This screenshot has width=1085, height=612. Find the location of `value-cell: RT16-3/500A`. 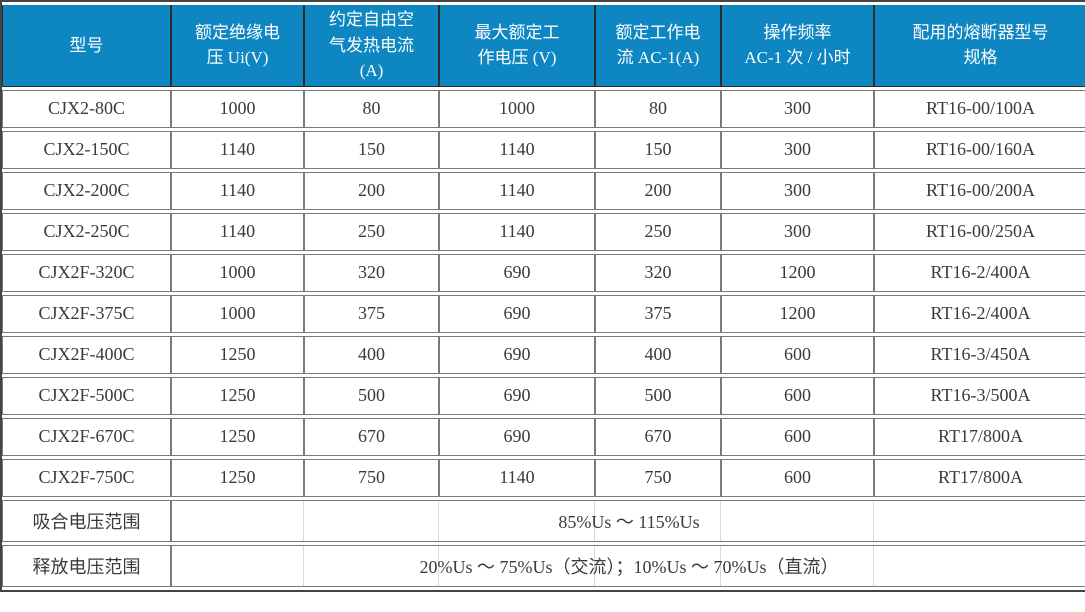

value-cell: RT16-3/500A is located at coordinates (979, 395).